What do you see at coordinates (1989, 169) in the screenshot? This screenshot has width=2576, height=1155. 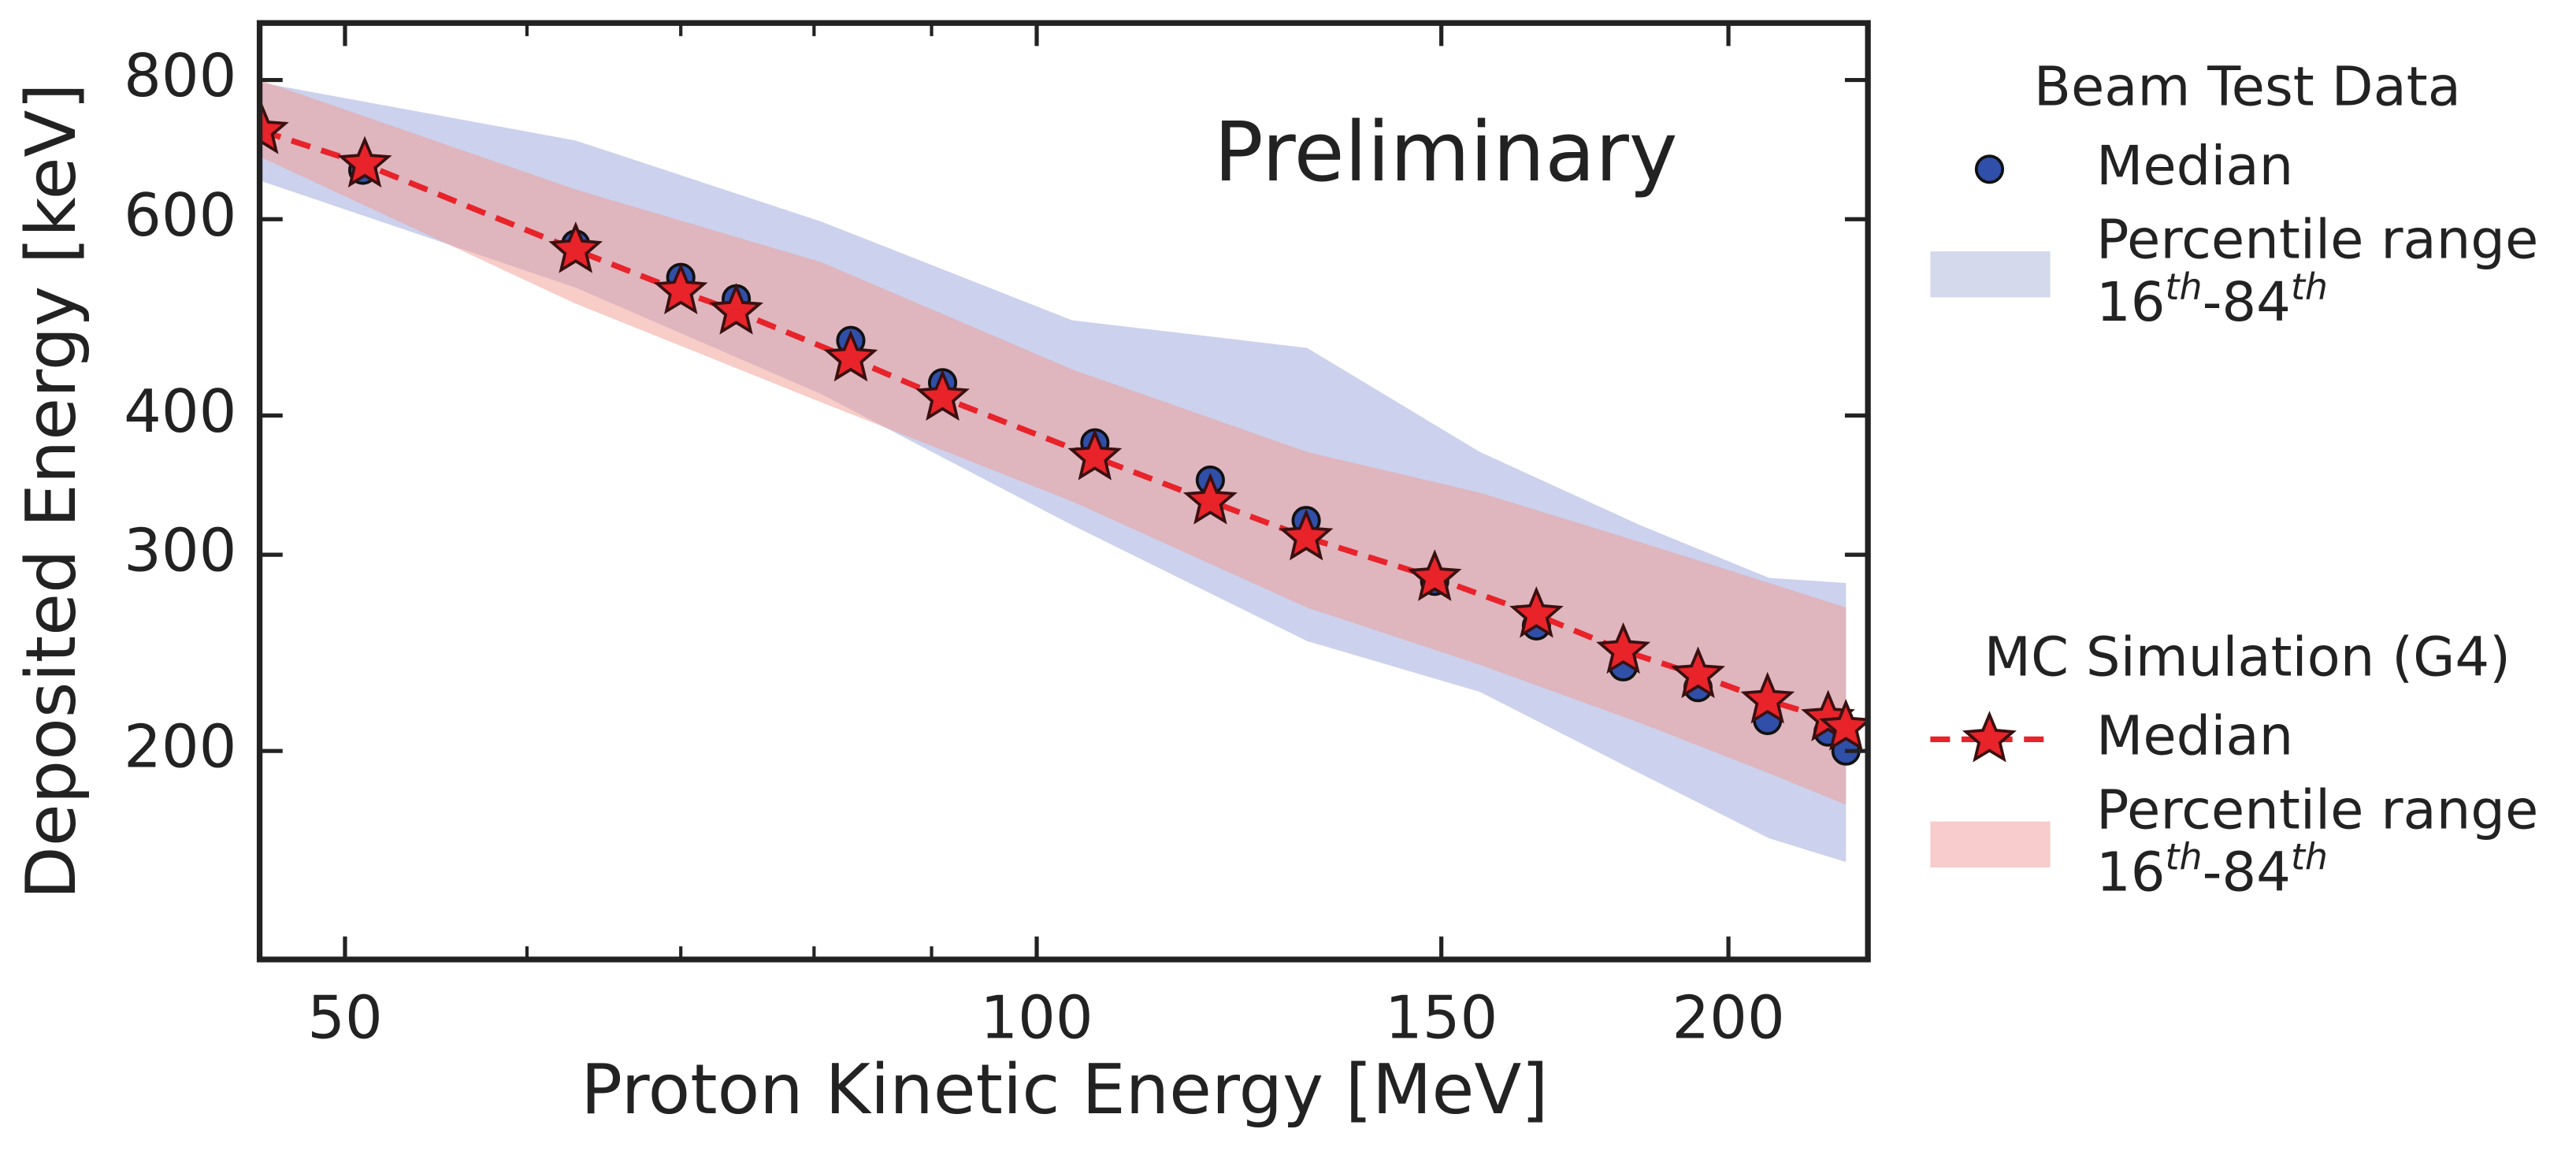 I see `legend-marker` at bounding box center [1989, 169].